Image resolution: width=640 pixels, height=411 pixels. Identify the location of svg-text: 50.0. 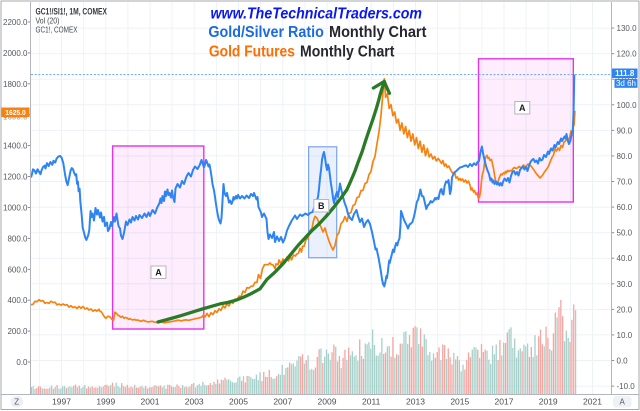
(625, 233).